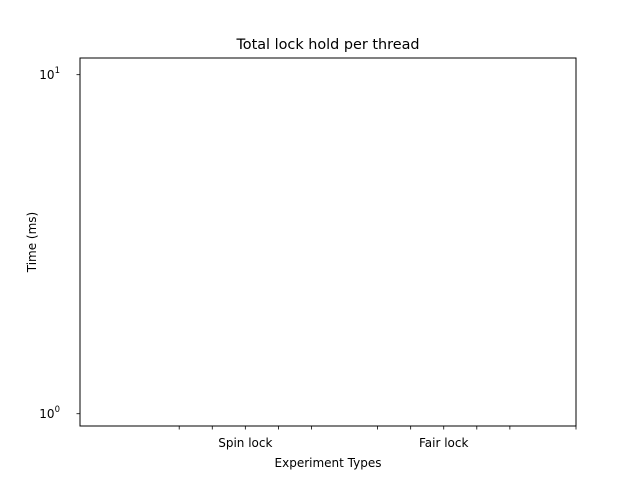 This screenshot has width=640, height=480. I want to click on x-axis-label: Experiment Types, so click(328, 463).